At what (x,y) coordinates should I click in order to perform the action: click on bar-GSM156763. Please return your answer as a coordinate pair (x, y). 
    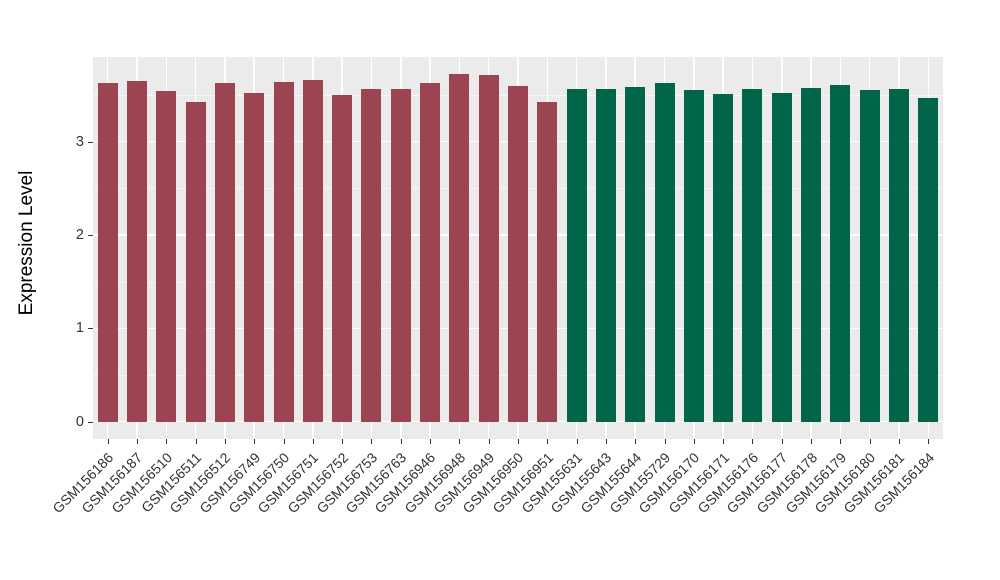
    Looking at the image, I should click on (400, 255).